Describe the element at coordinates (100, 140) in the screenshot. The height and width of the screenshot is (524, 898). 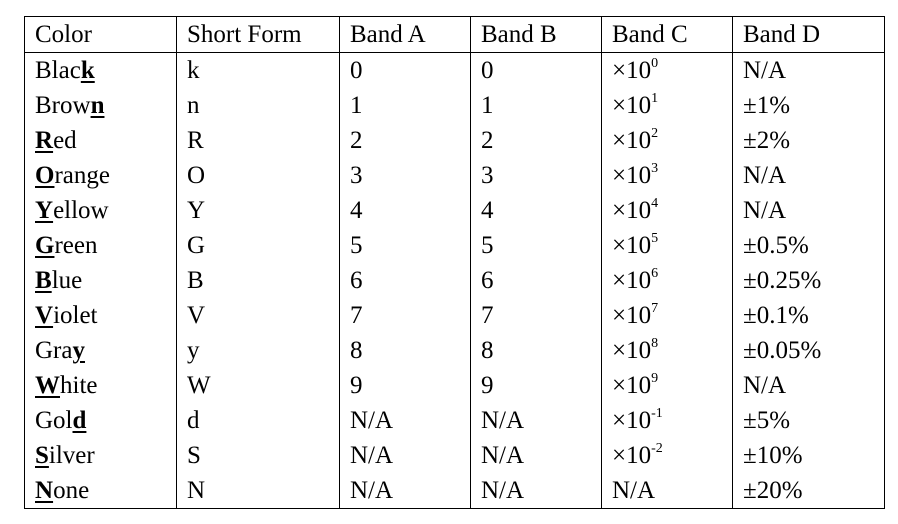
I see `color-name-cell: Red` at that location.